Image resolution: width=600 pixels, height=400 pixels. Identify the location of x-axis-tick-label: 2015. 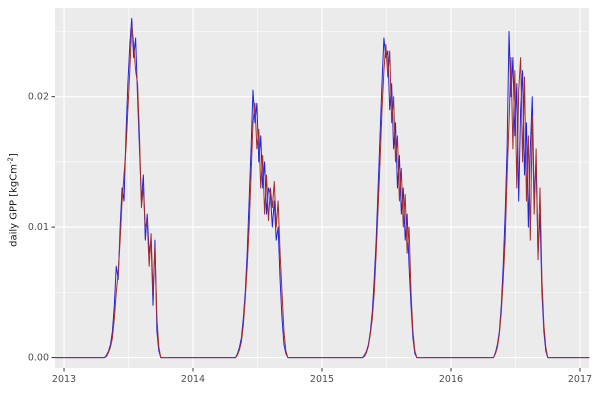
(322, 379).